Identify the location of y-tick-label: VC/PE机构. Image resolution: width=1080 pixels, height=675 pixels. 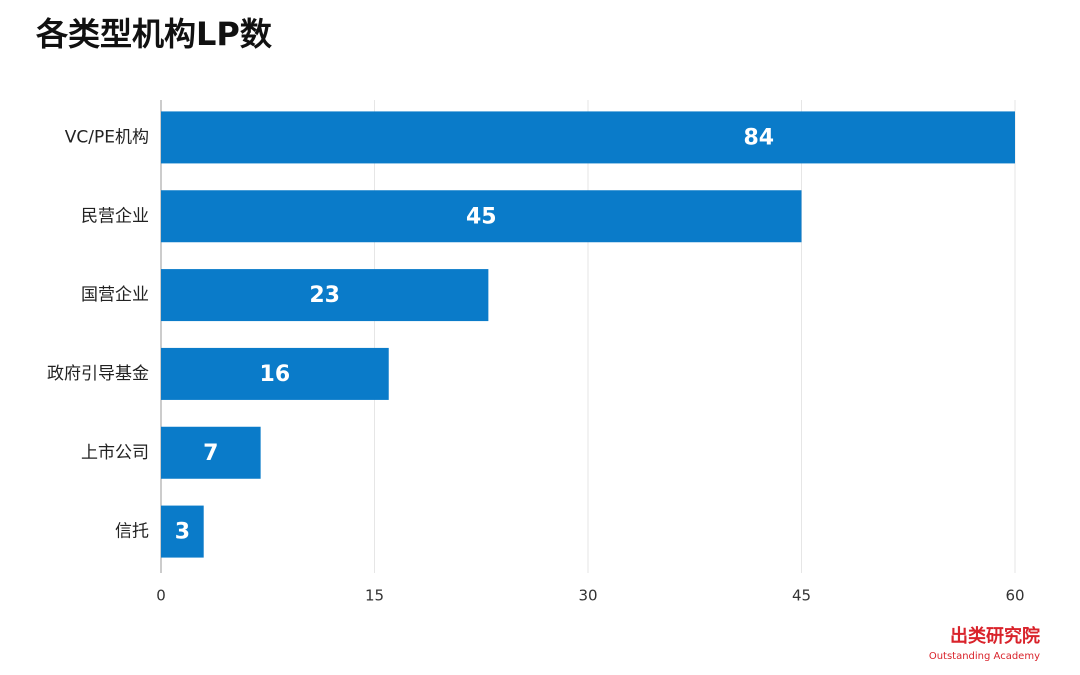
(107, 137).